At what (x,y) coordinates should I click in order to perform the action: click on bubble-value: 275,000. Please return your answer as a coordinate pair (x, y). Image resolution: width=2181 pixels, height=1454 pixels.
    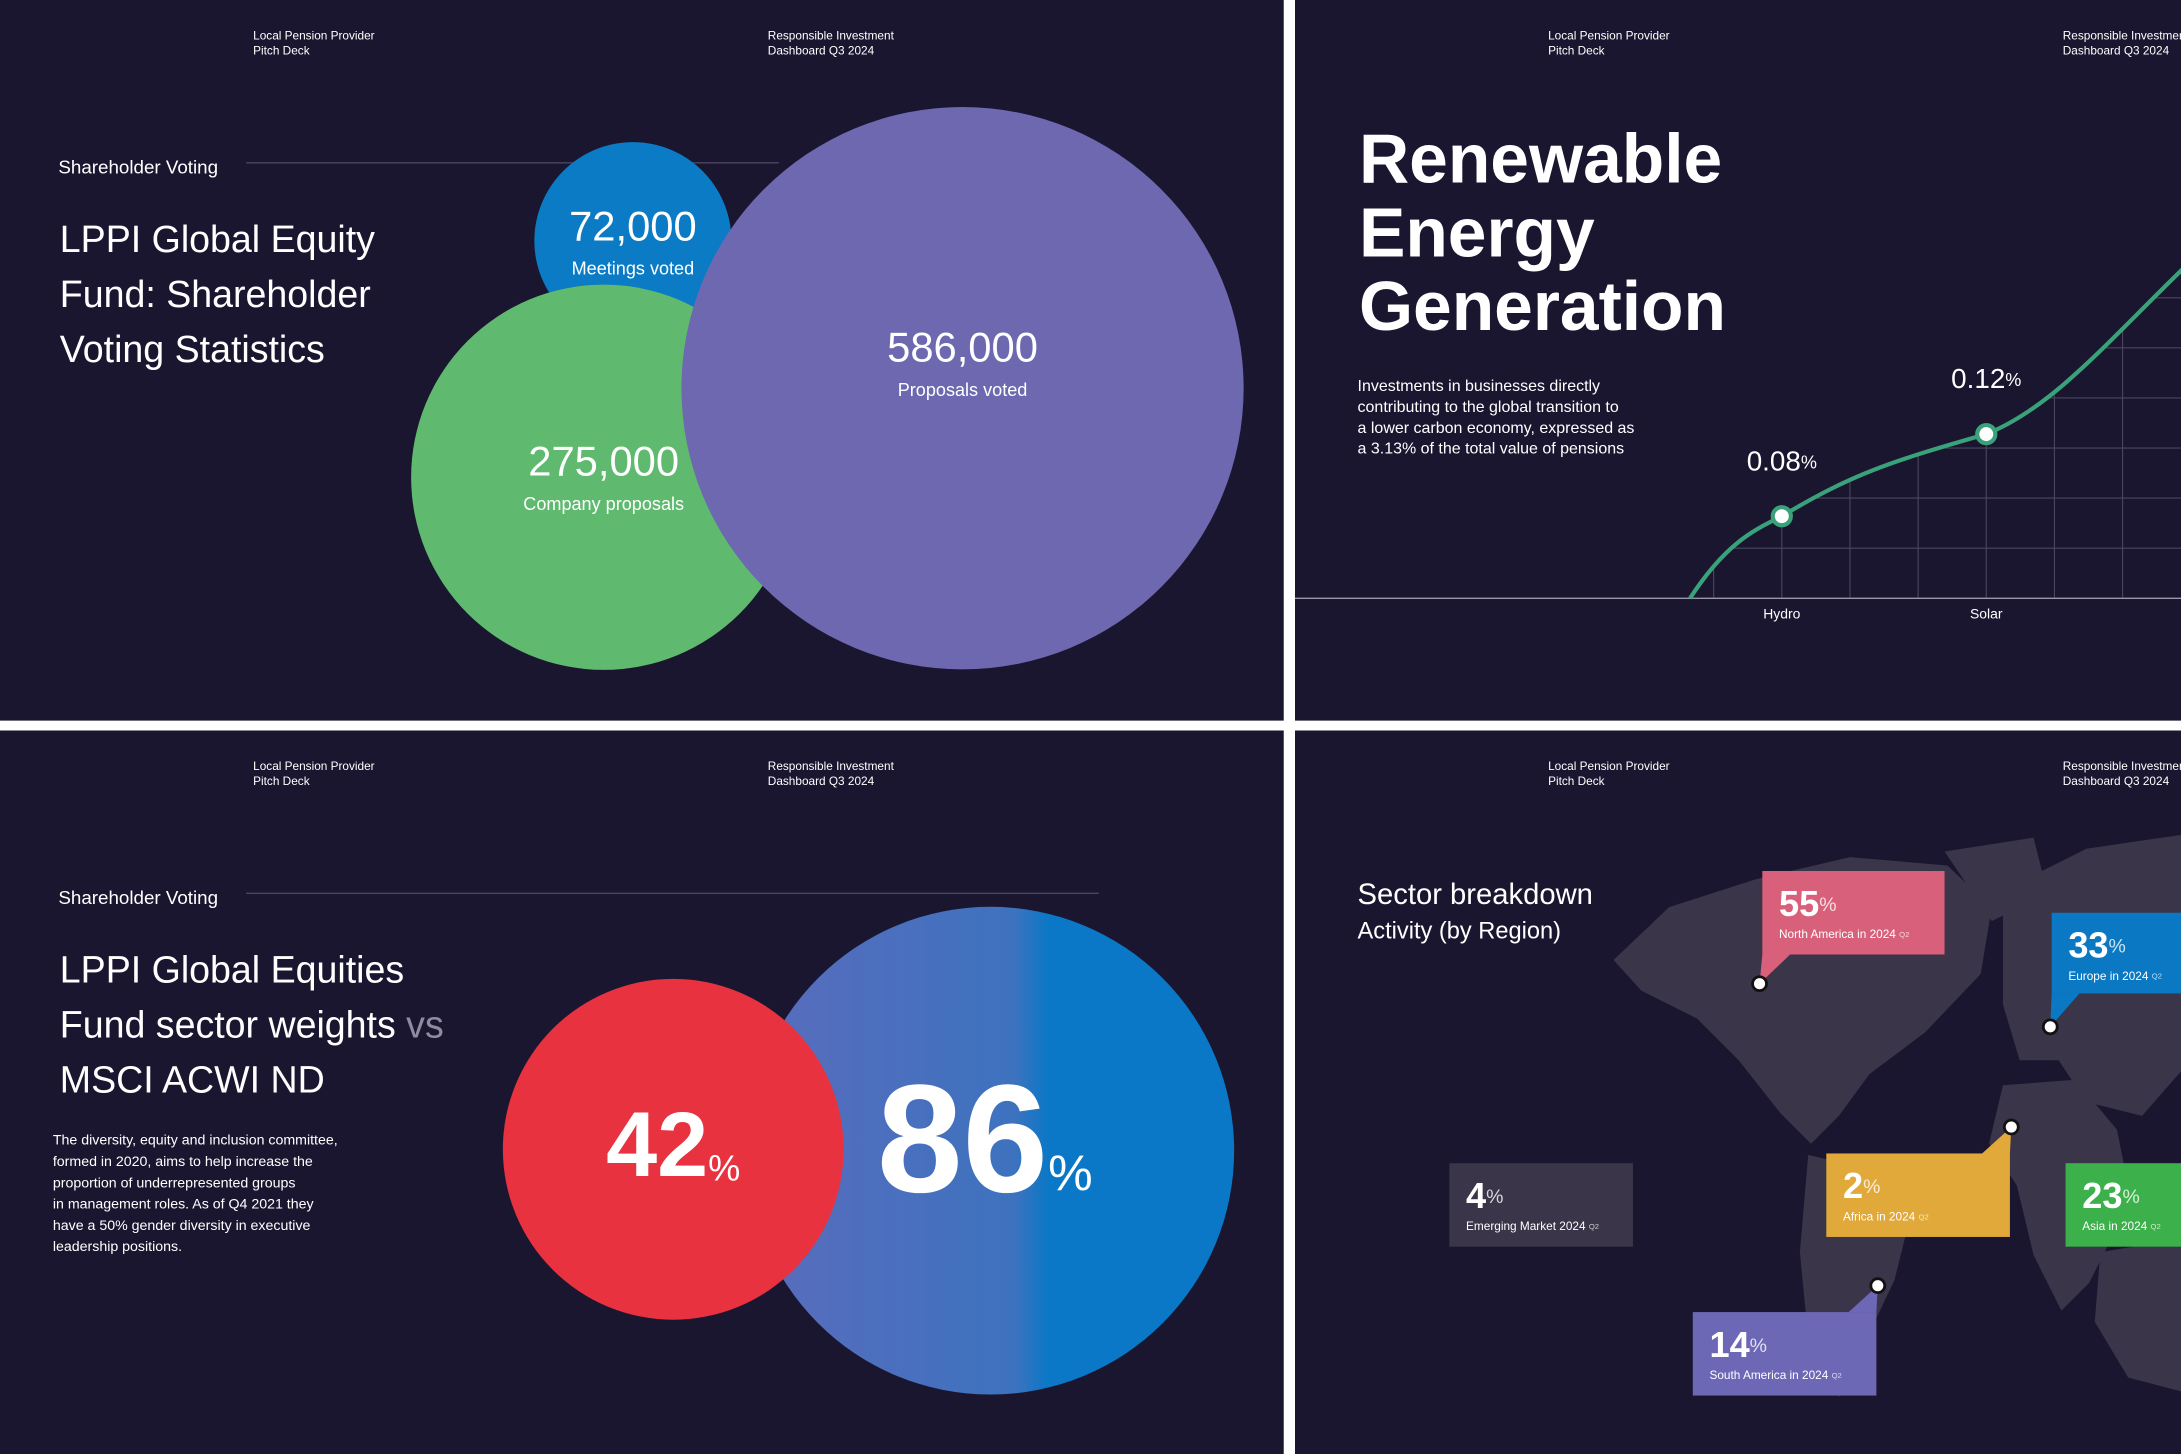
    Looking at the image, I should click on (603, 461).